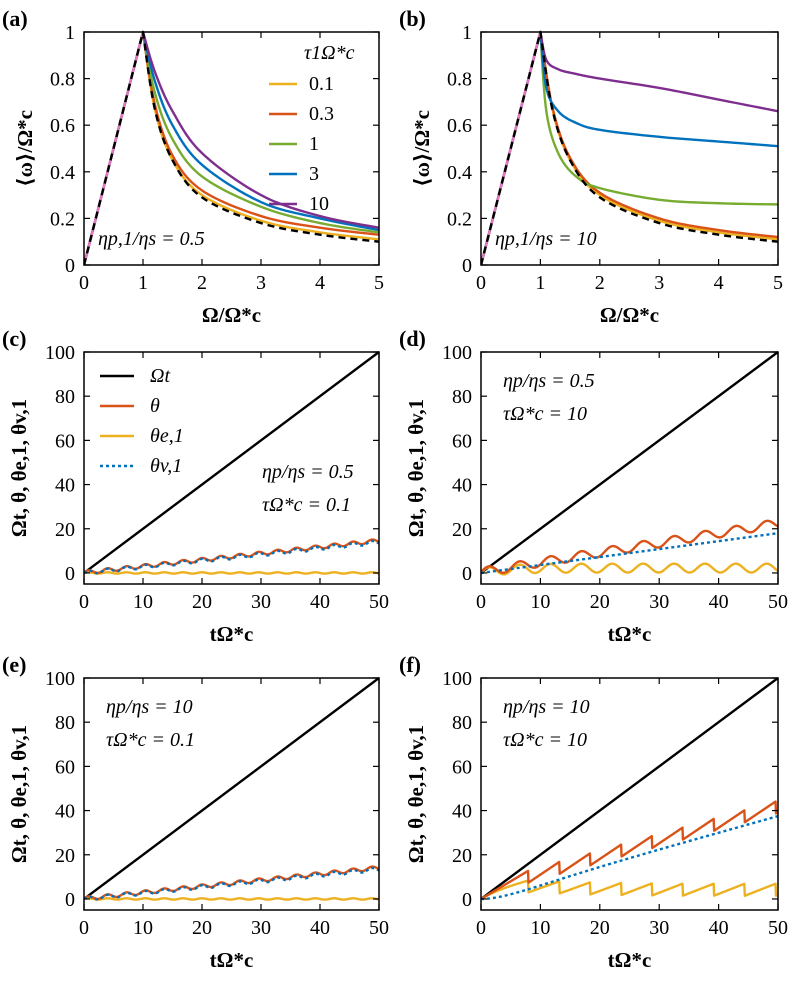 The height and width of the screenshot is (984, 797). What do you see at coordinates (659, 283) in the screenshot?
I see `x-tick-label: 3` at bounding box center [659, 283].